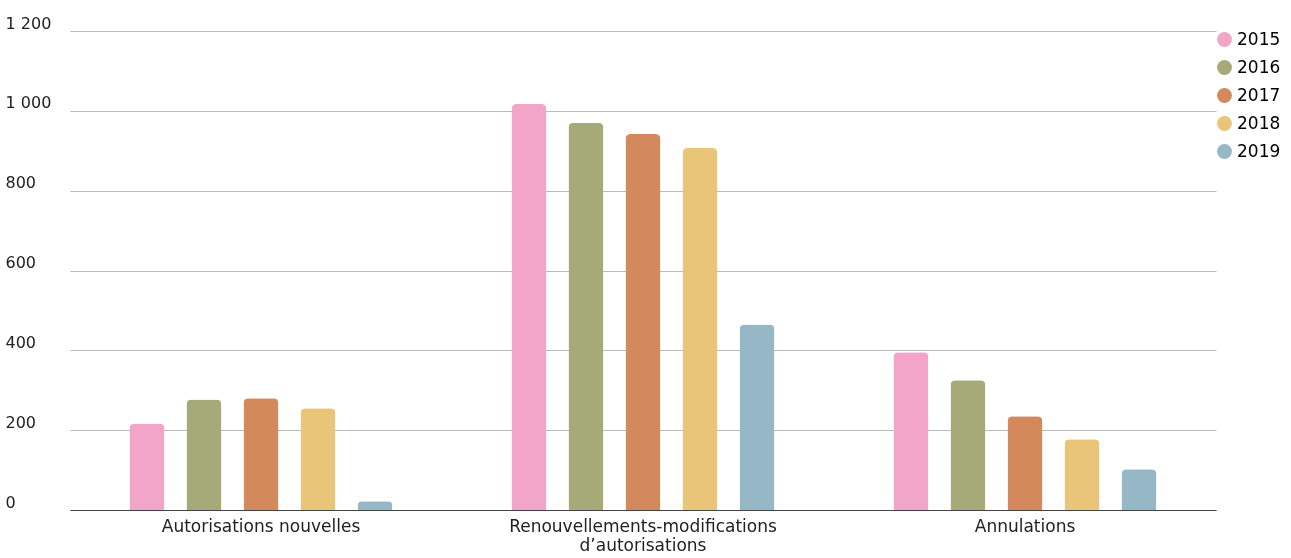  What do you see at coordinates (21, 422) in the screenshot?
I see `y-tick-label: 200` at bounding box center [21, 422].